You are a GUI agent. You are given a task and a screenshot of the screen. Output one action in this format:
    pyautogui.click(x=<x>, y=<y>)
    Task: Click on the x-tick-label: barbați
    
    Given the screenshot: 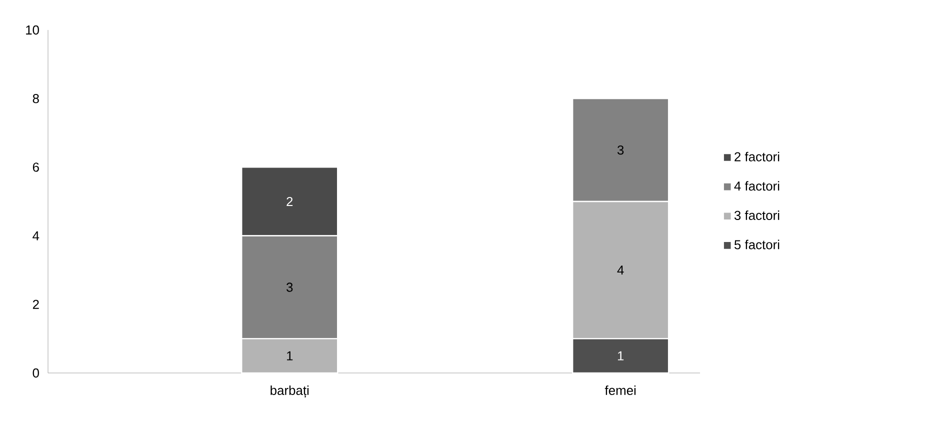 What is the action you would take?
    pyautogui.click(x=289, y=391)
    